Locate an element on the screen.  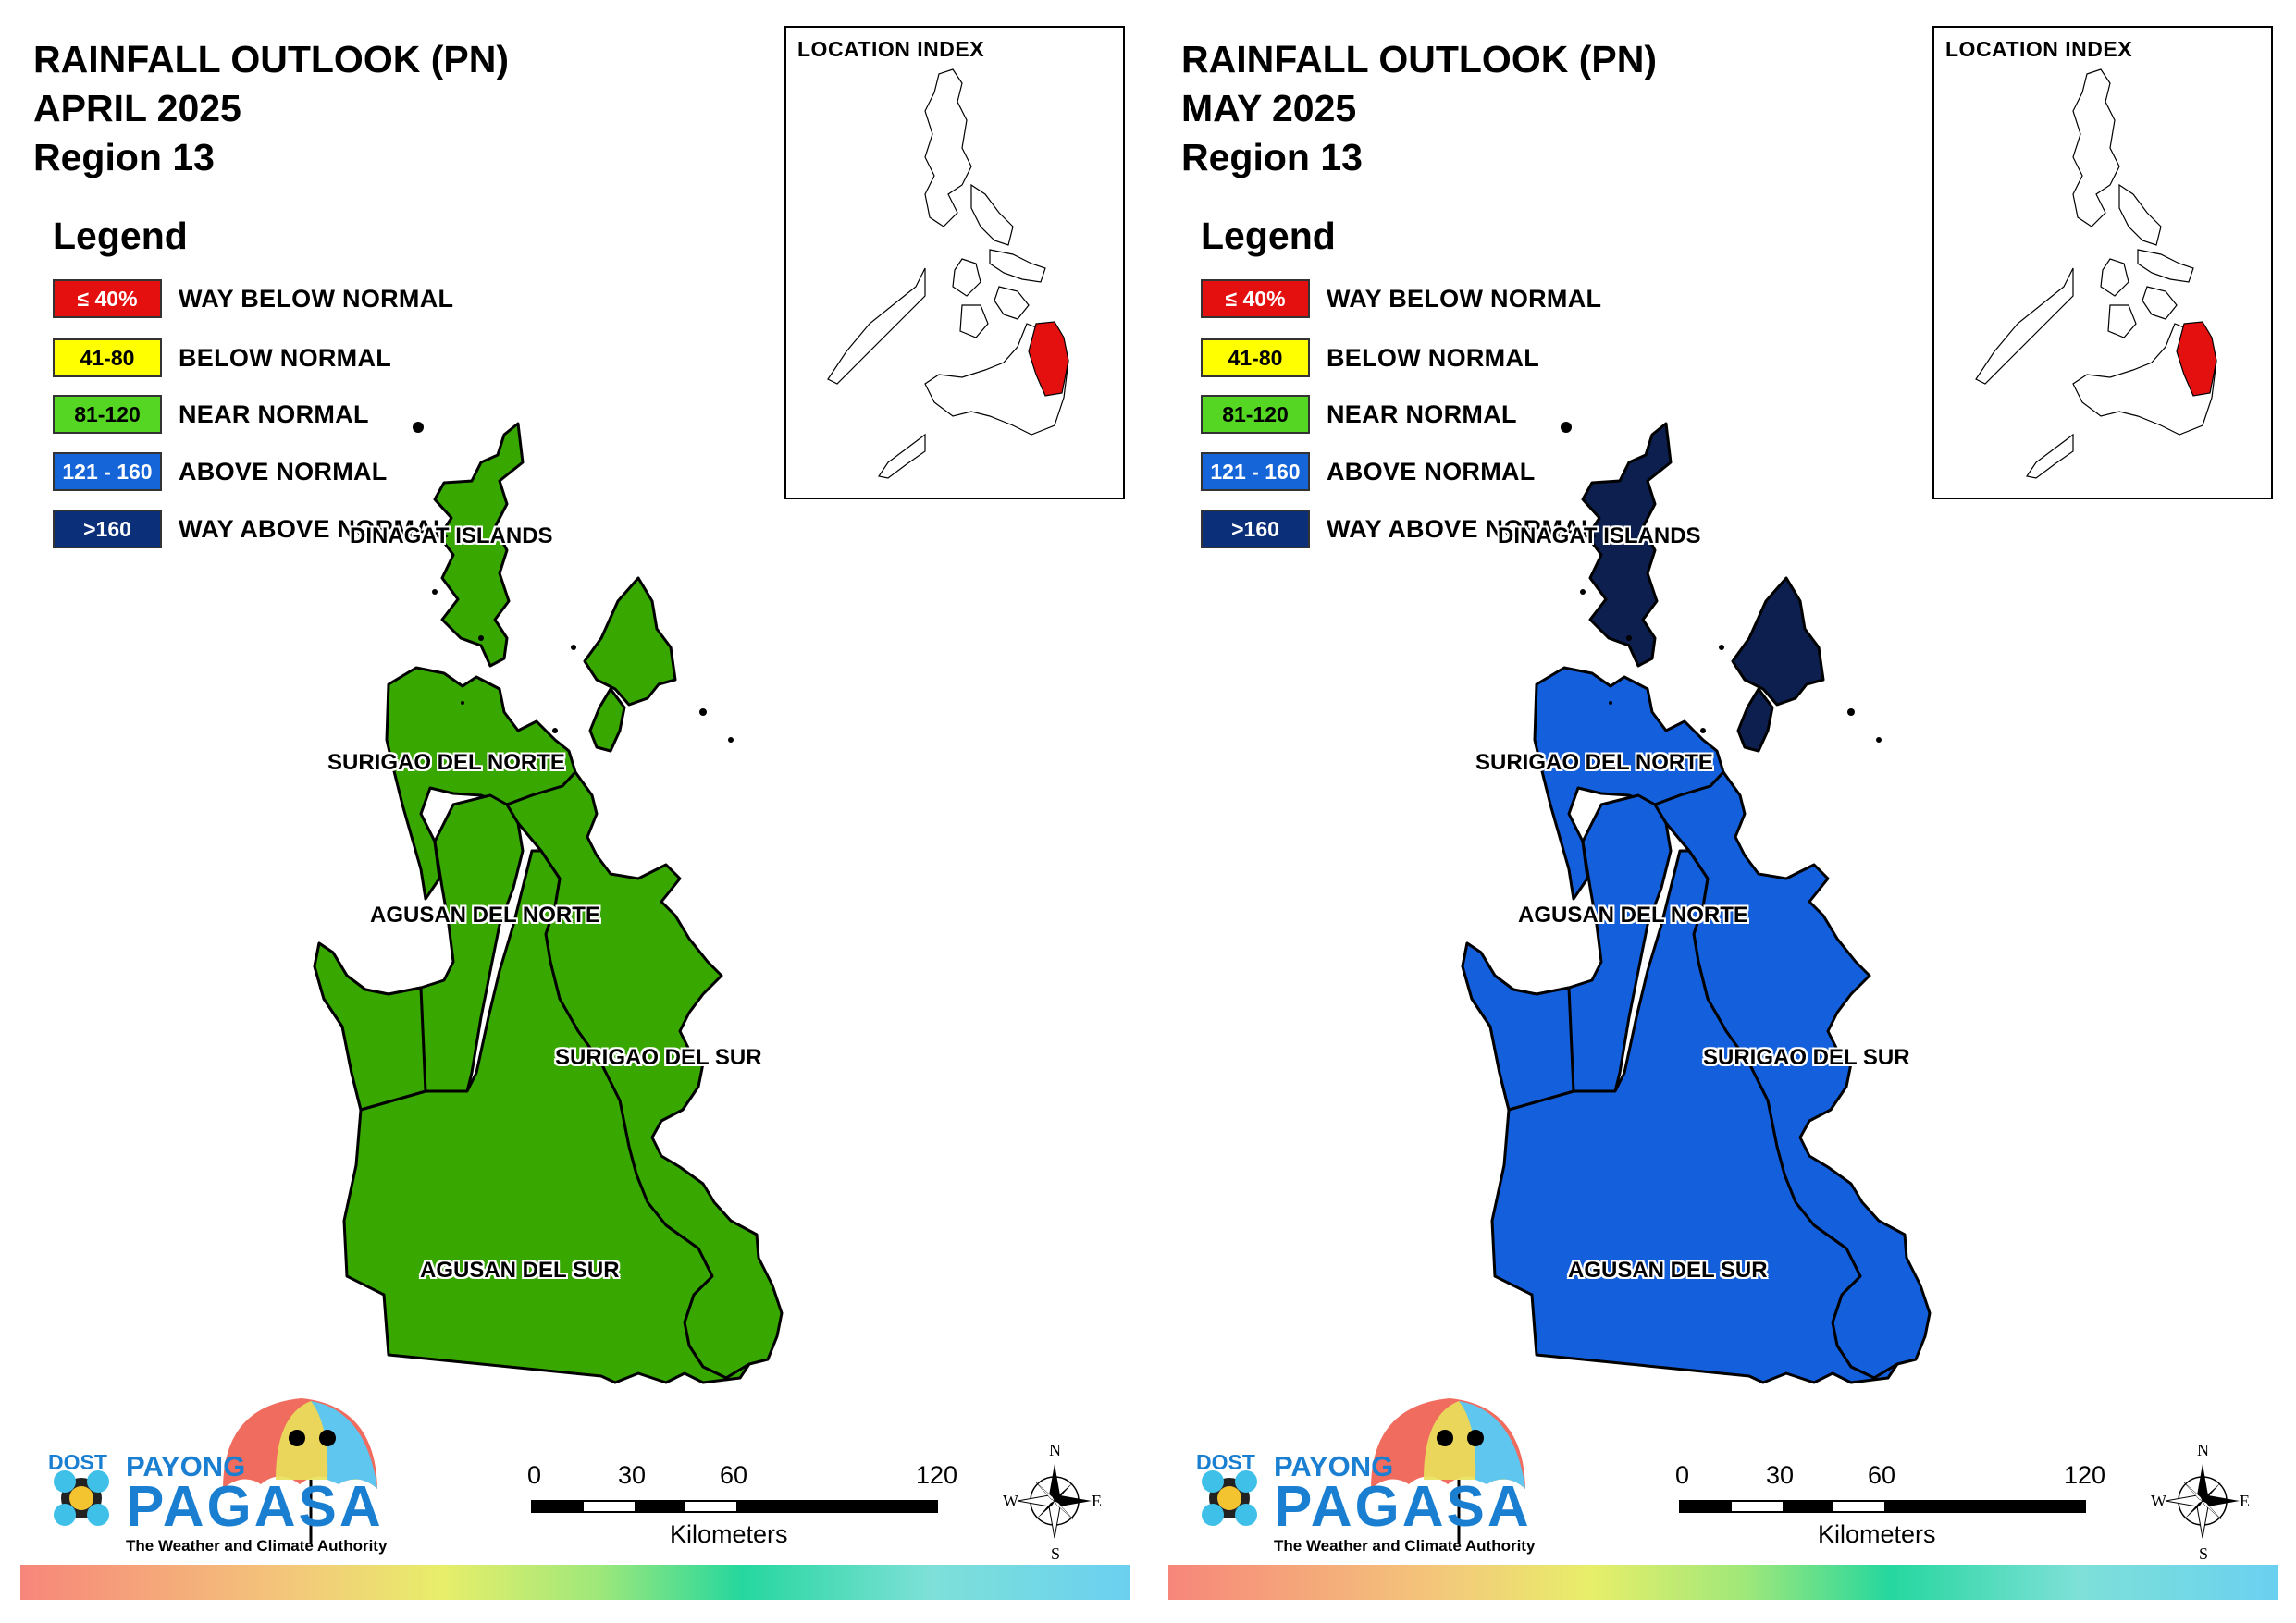
legend-label: NEAR NORMAL is located at coordinates (274, 414).